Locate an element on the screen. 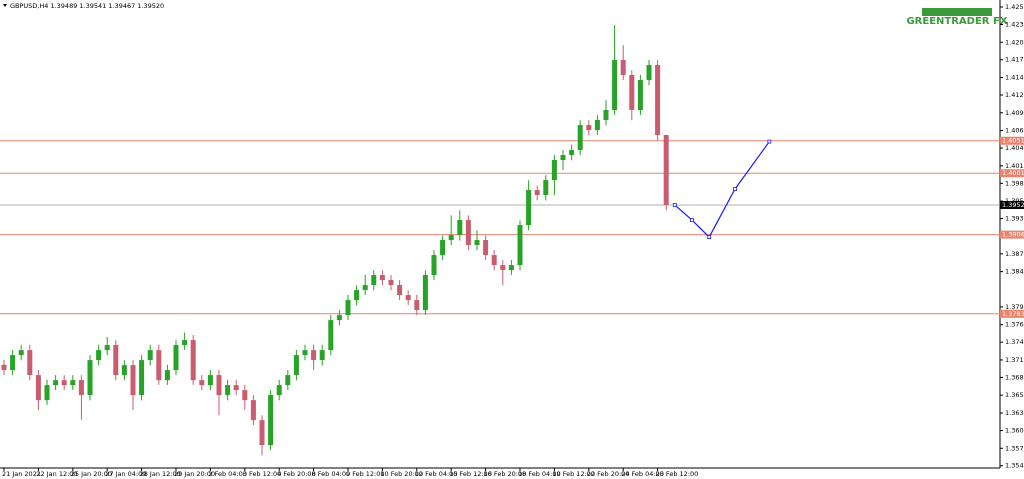  header-arrow is located at coordinates (5, 5).